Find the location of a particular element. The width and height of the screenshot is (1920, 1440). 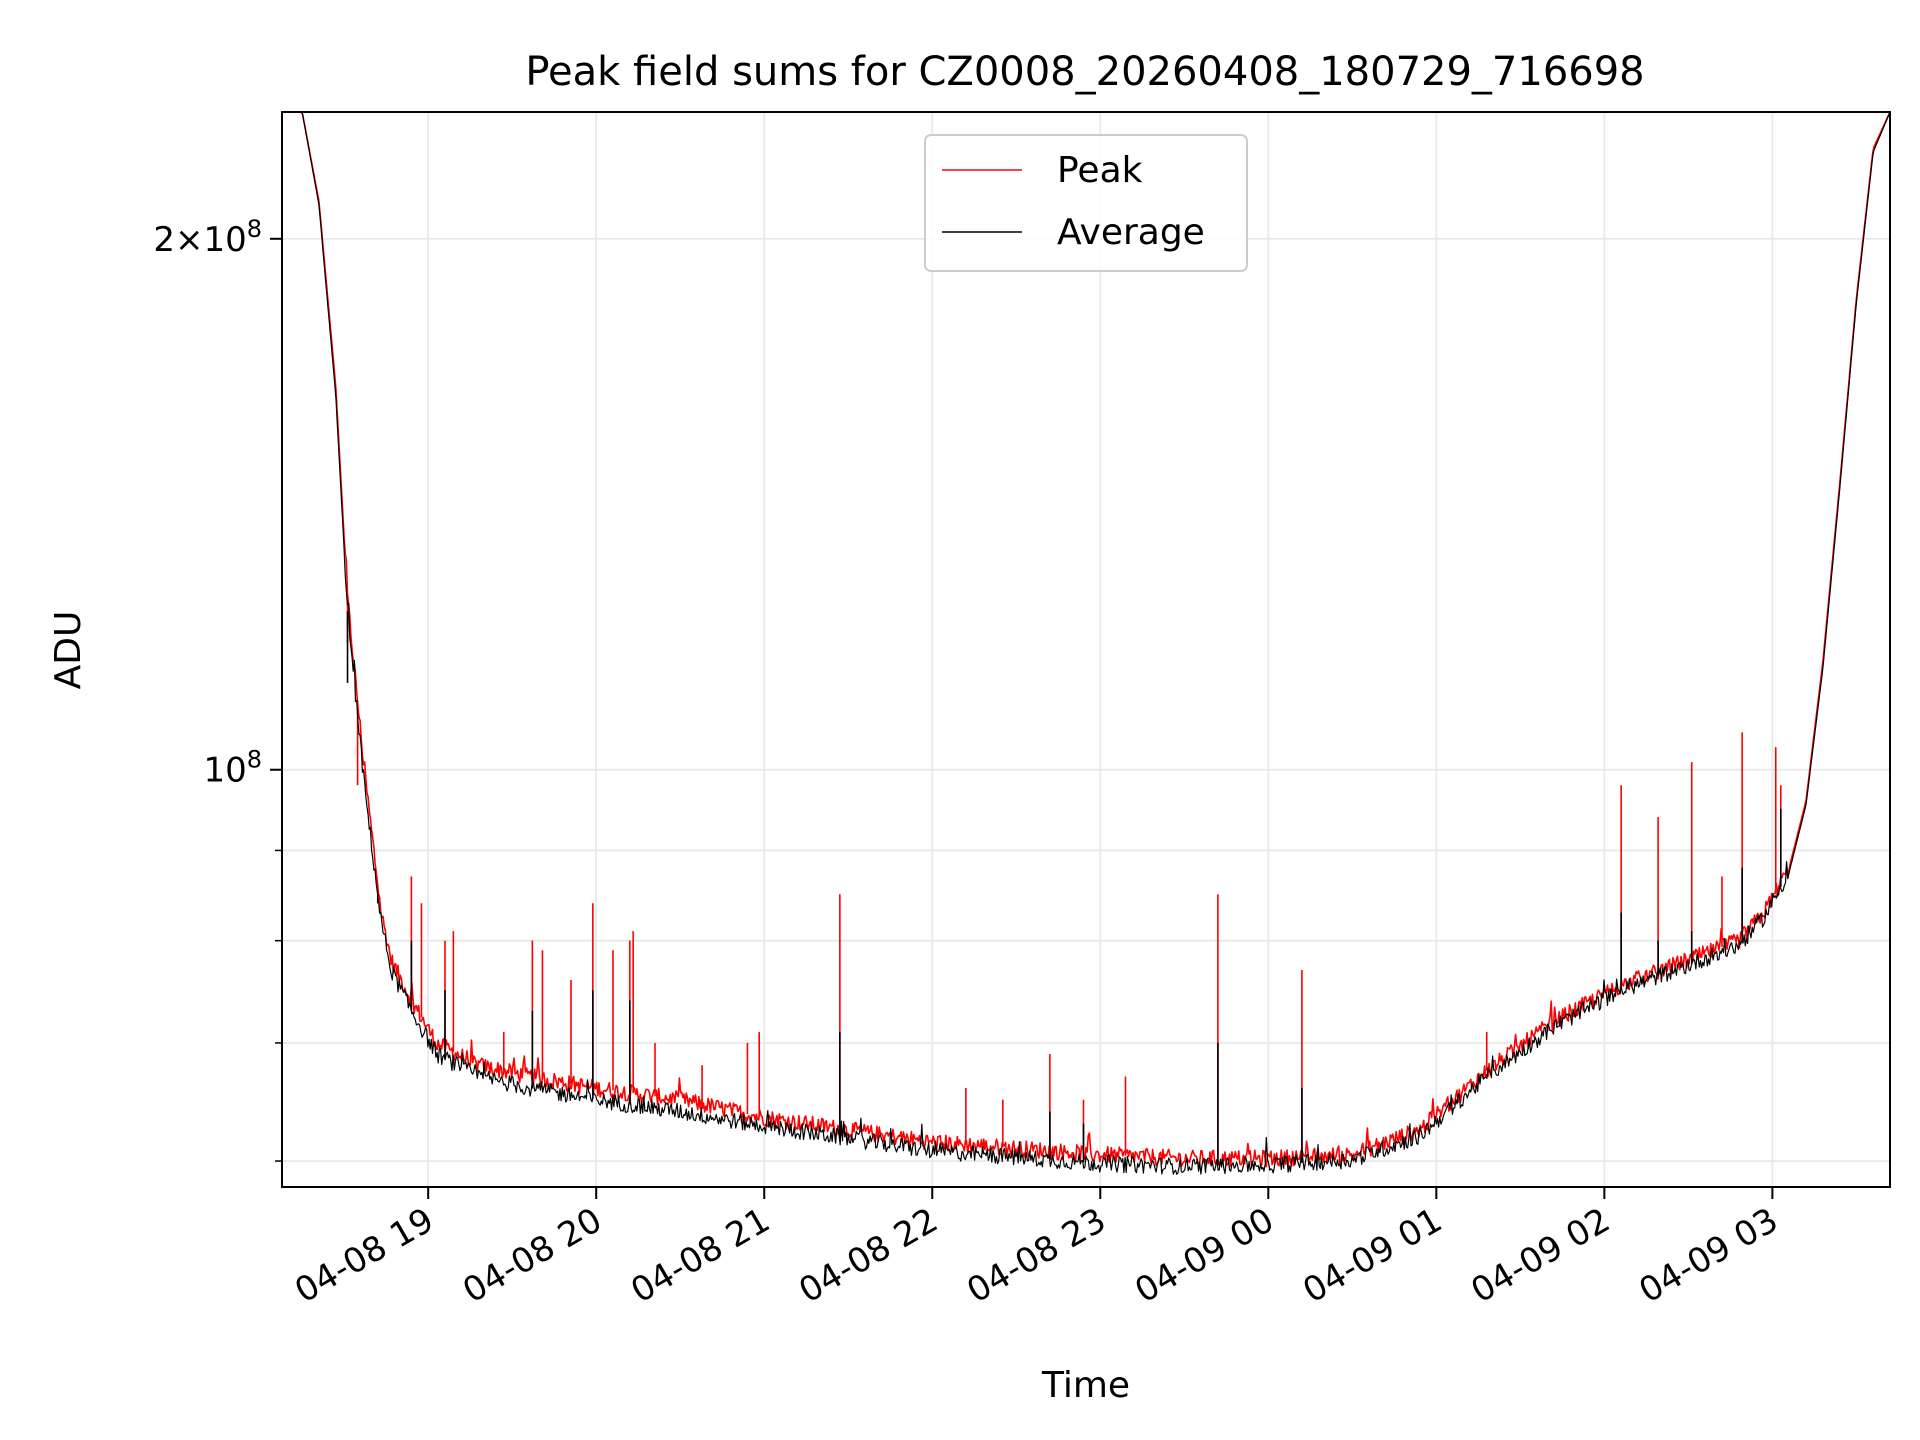

legend-label-average: Average is located at coordinates (1131, 232).